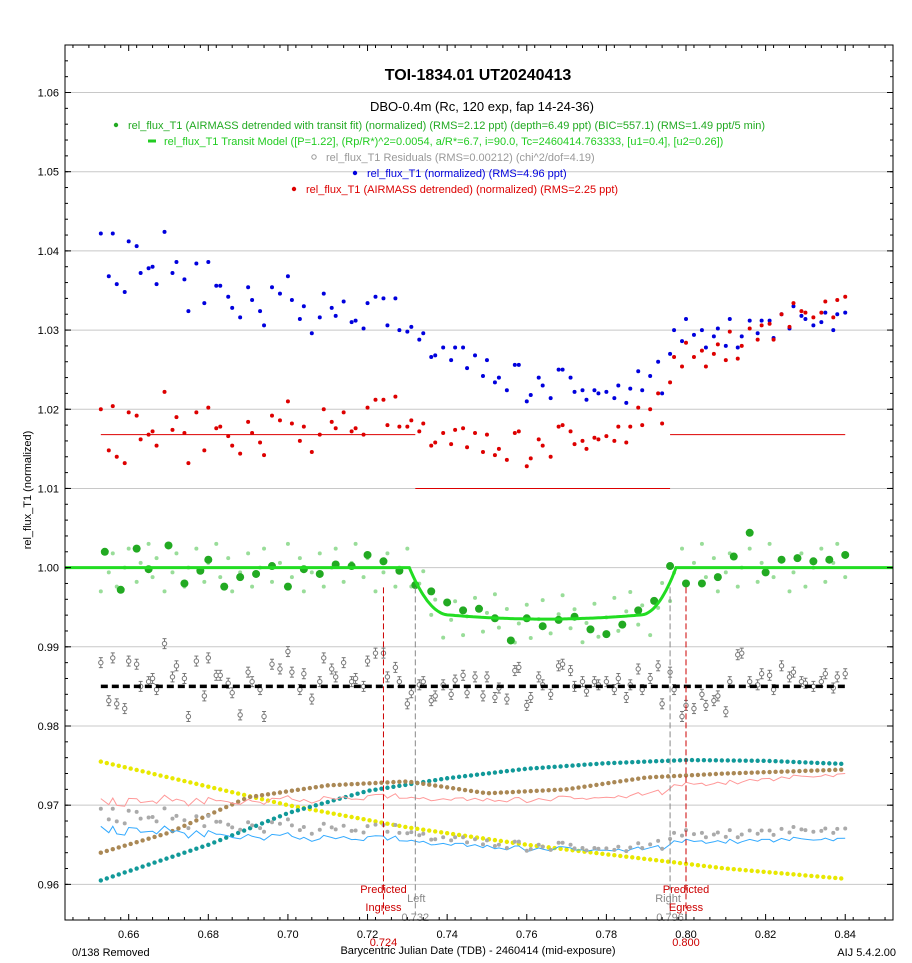 The height and width of the screenshot is (963, 912). I want to click on legend-marker, so click(116, 125).